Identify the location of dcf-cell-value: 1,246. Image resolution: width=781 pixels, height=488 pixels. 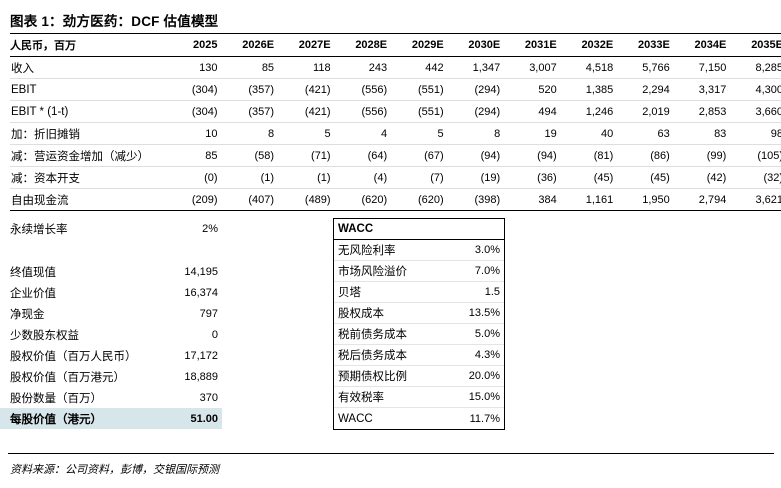
(586, 111).